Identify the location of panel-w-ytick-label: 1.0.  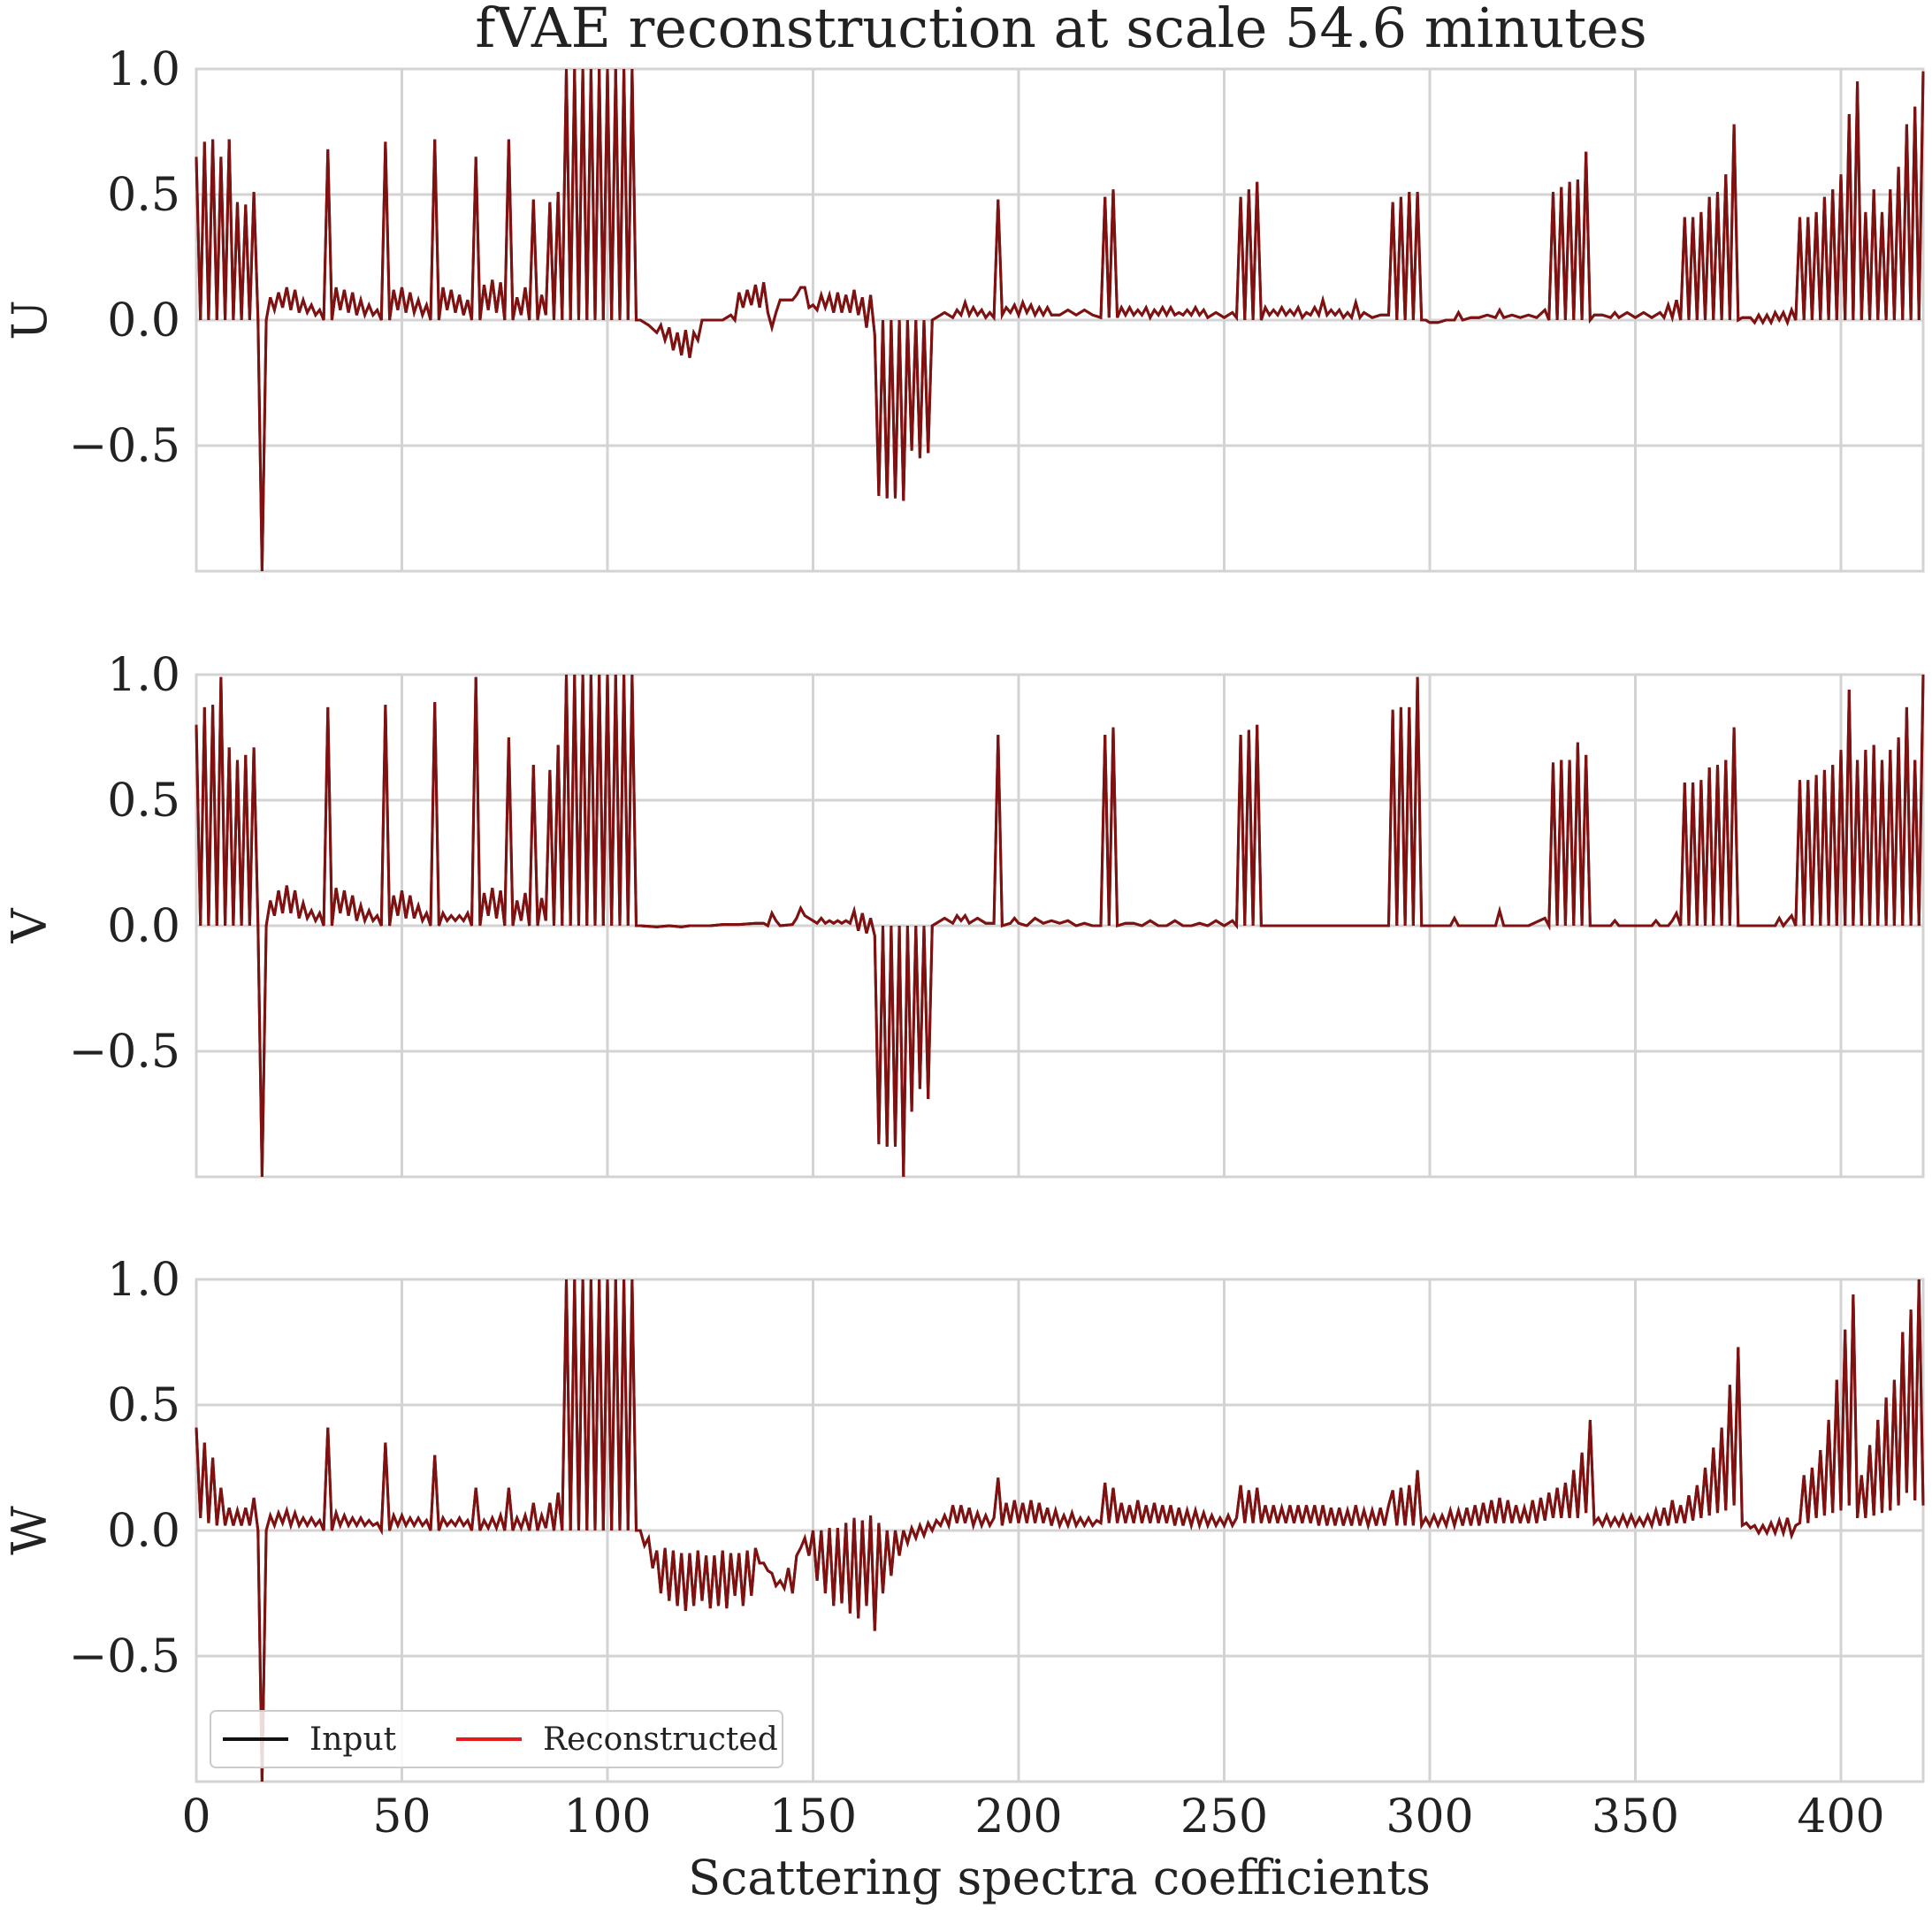
(143, 1280).